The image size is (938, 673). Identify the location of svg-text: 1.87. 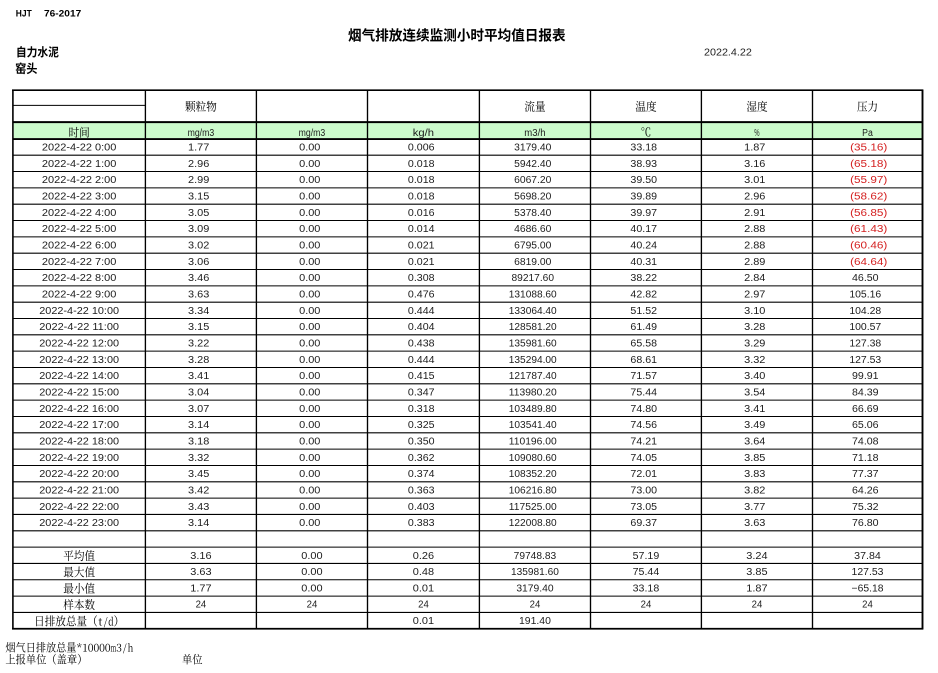
(755, 148).